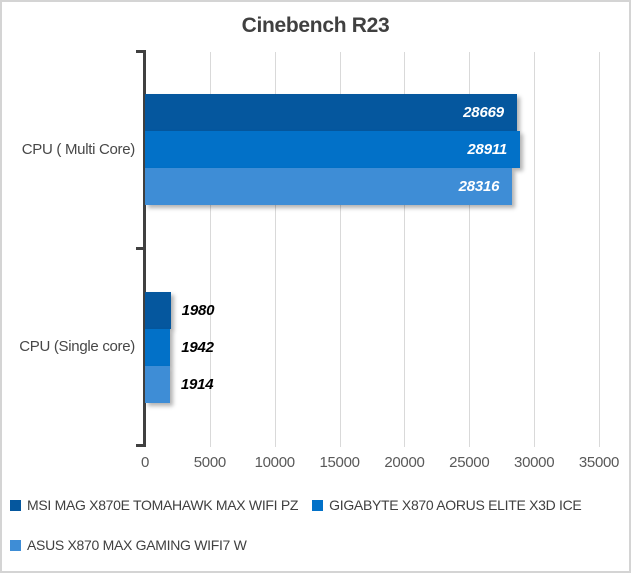  I want to click on legend-label: GIGABYTE X870 AORUS ELITE X3D ICE, so click(455, 505).